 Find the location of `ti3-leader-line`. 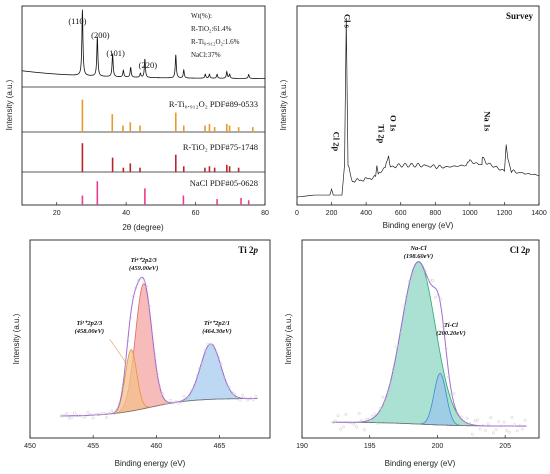

ti3-leader-line is located at coordinates (118, 350).